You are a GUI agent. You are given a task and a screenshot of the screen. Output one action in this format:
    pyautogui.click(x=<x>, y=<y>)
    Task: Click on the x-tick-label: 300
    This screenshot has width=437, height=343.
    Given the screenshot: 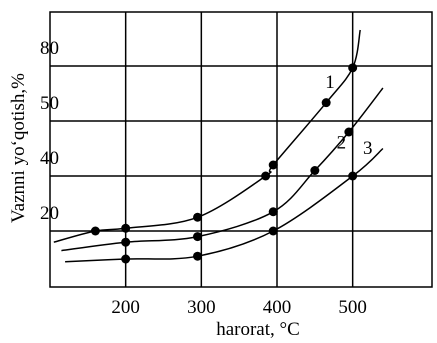 What is the action you would take?
    pyautogui.click(x=201, y=307)
    